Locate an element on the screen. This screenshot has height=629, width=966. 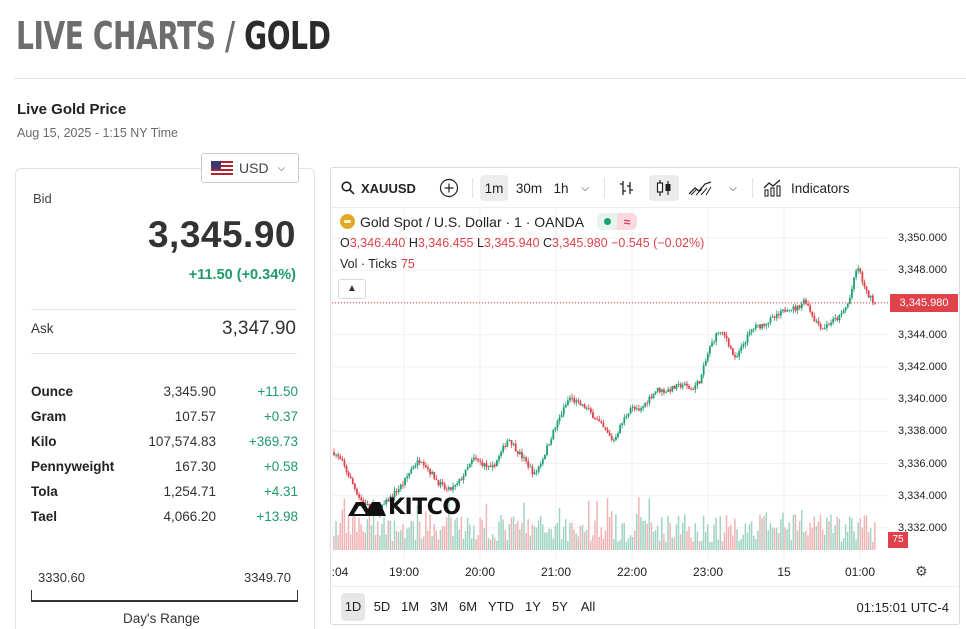
time-axis: :04 19:00 20:00 21:00 22:00 23:00 15 01:00 is located at coordinates (610, 571).